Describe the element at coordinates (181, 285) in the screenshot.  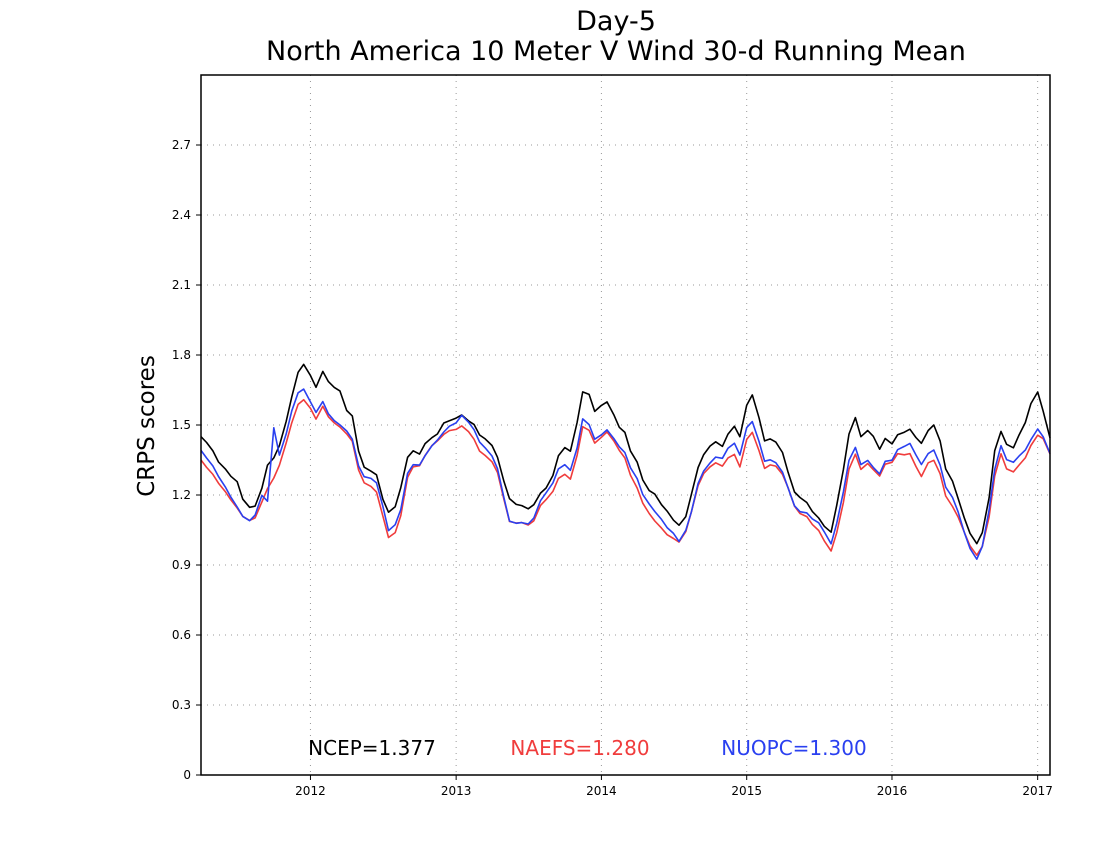
I see `y-tick-label: 2.1` at that location.